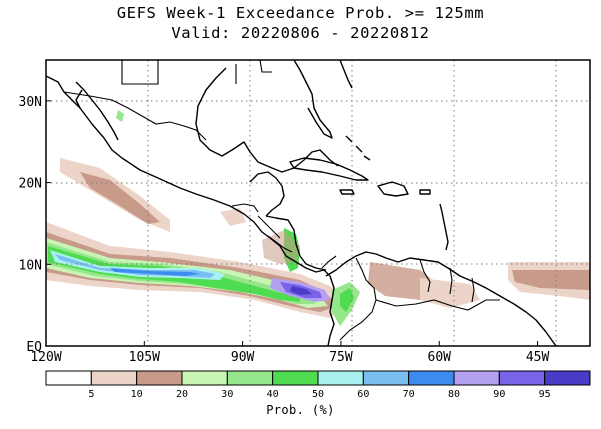  What do you see at coordinates (473, 290) in the screenshot?
I see `border-suriname-guiana` at bounding box center [473, 290].